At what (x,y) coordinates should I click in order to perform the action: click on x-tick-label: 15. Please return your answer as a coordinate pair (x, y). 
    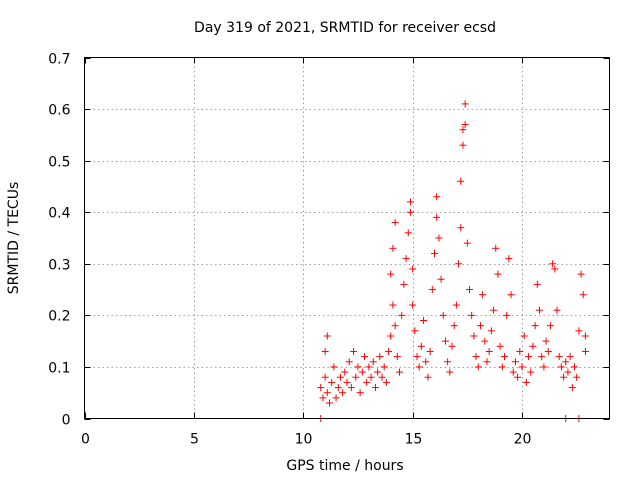
    Looking at the image, I should click on (414, 440).